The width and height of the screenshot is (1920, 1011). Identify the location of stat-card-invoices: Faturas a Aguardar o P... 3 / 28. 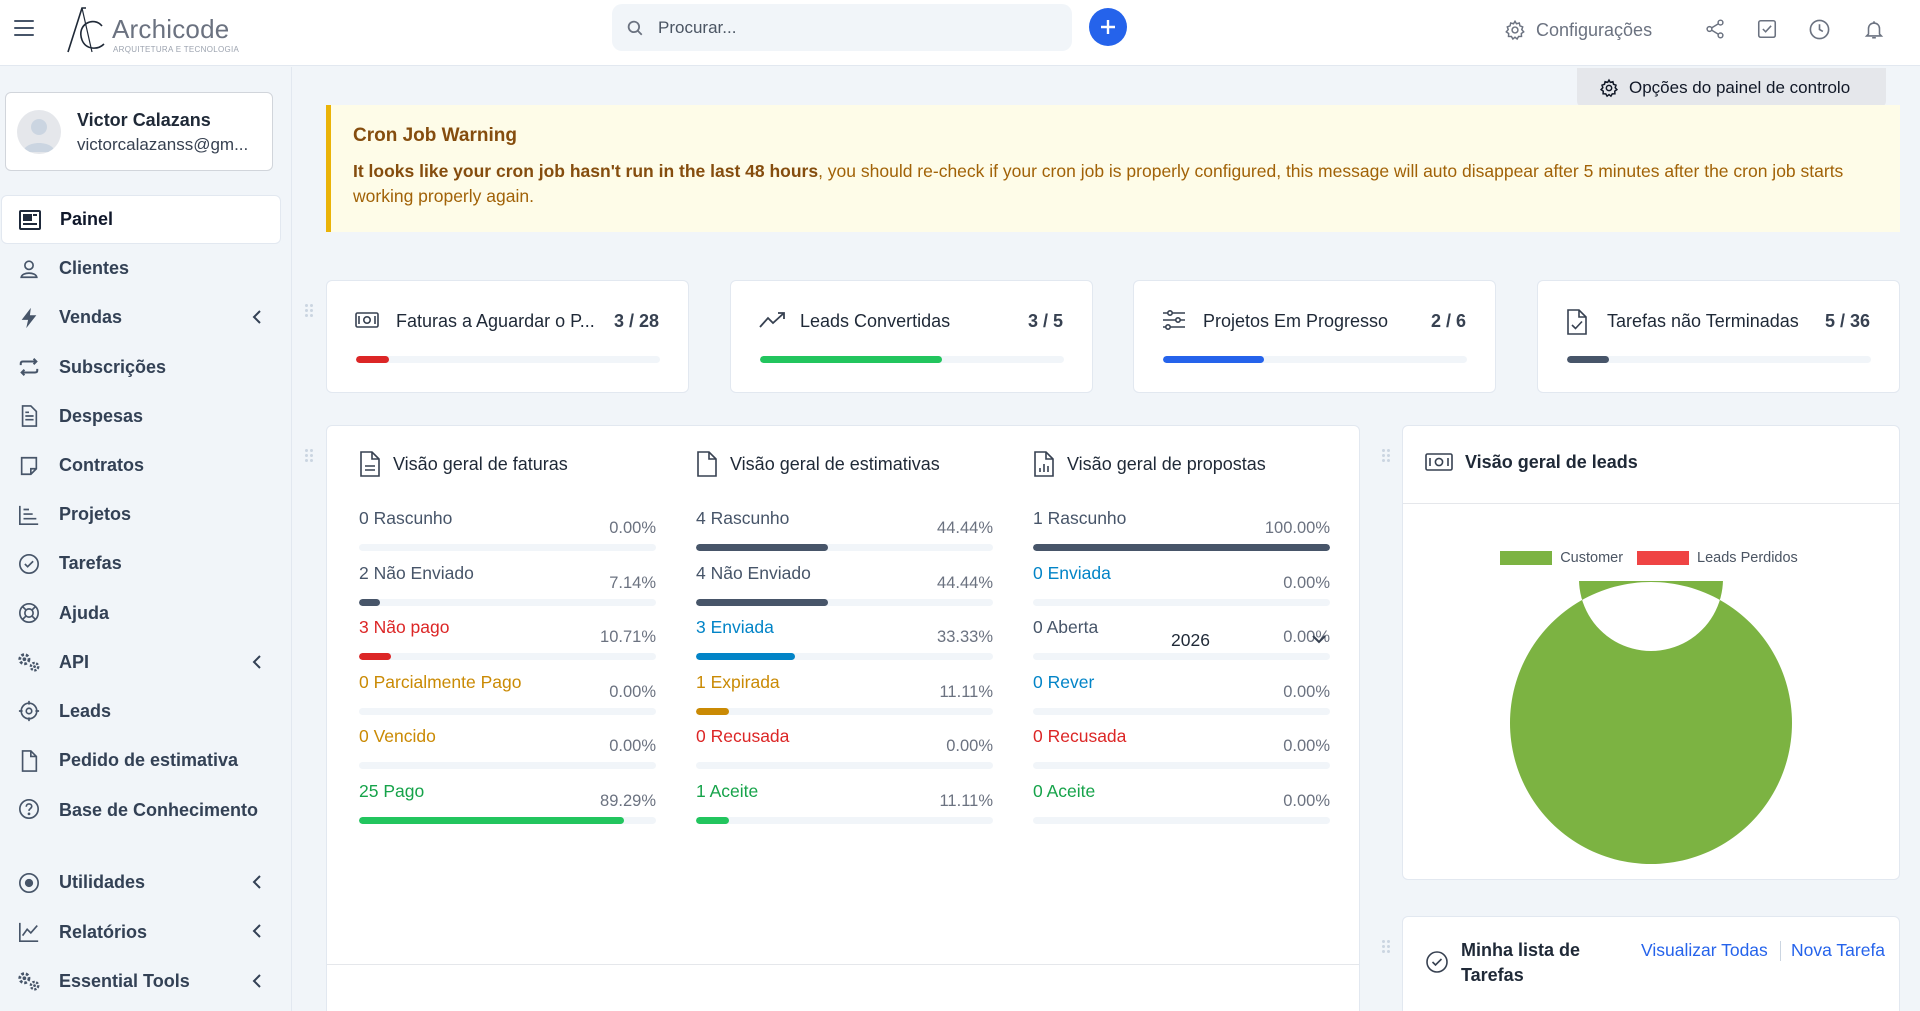
(507, 336).